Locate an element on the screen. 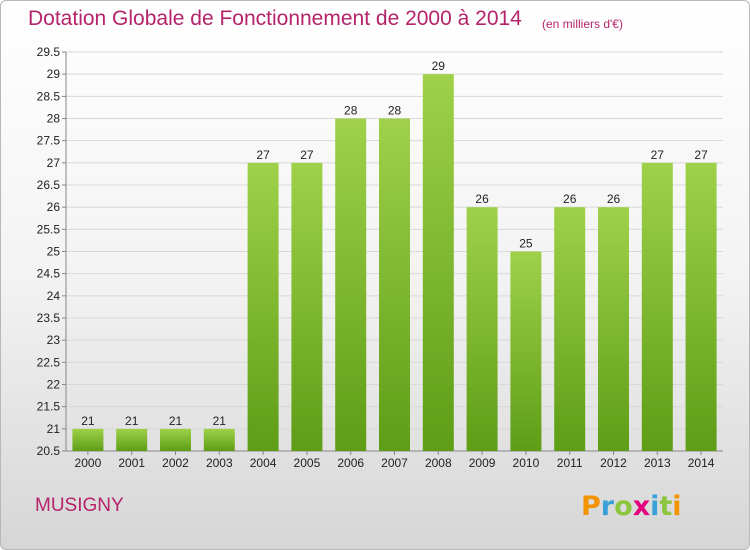  brand-letter: t is located at coordinates (666, 506).